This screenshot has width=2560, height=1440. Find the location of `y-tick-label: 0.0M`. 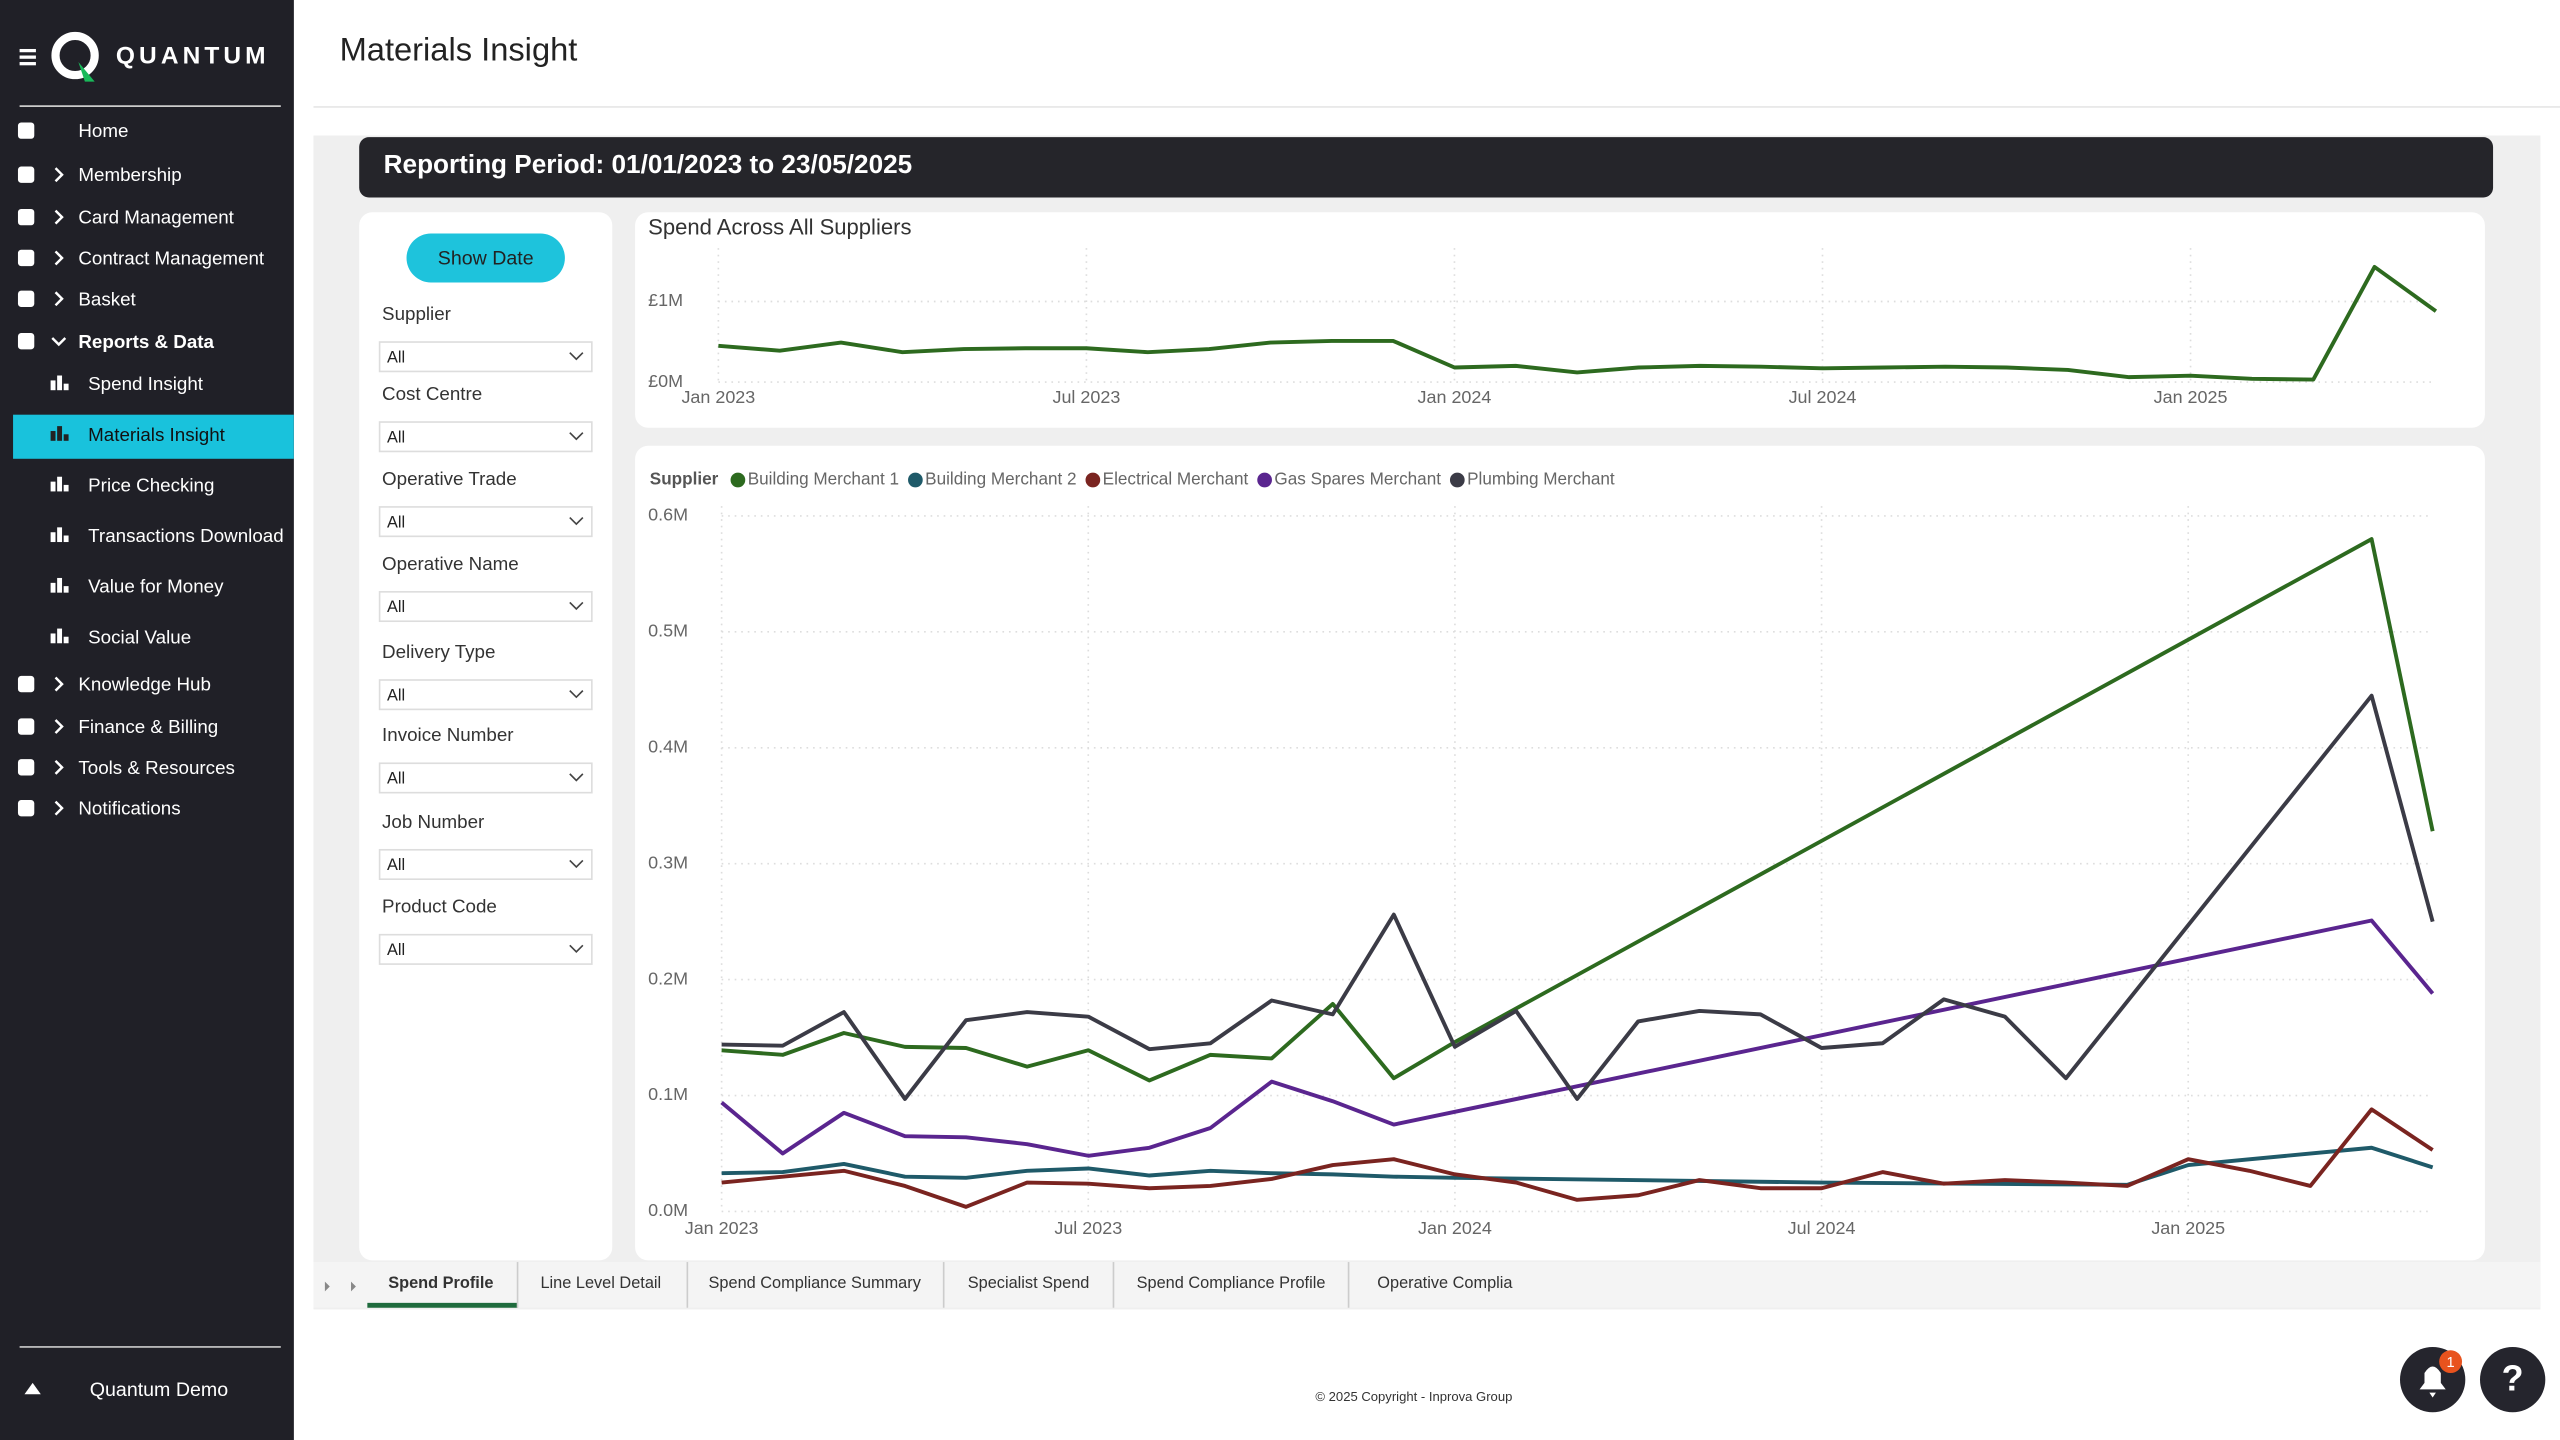

y-tick-label: 0.0M is located at coordinates (668, 1210).